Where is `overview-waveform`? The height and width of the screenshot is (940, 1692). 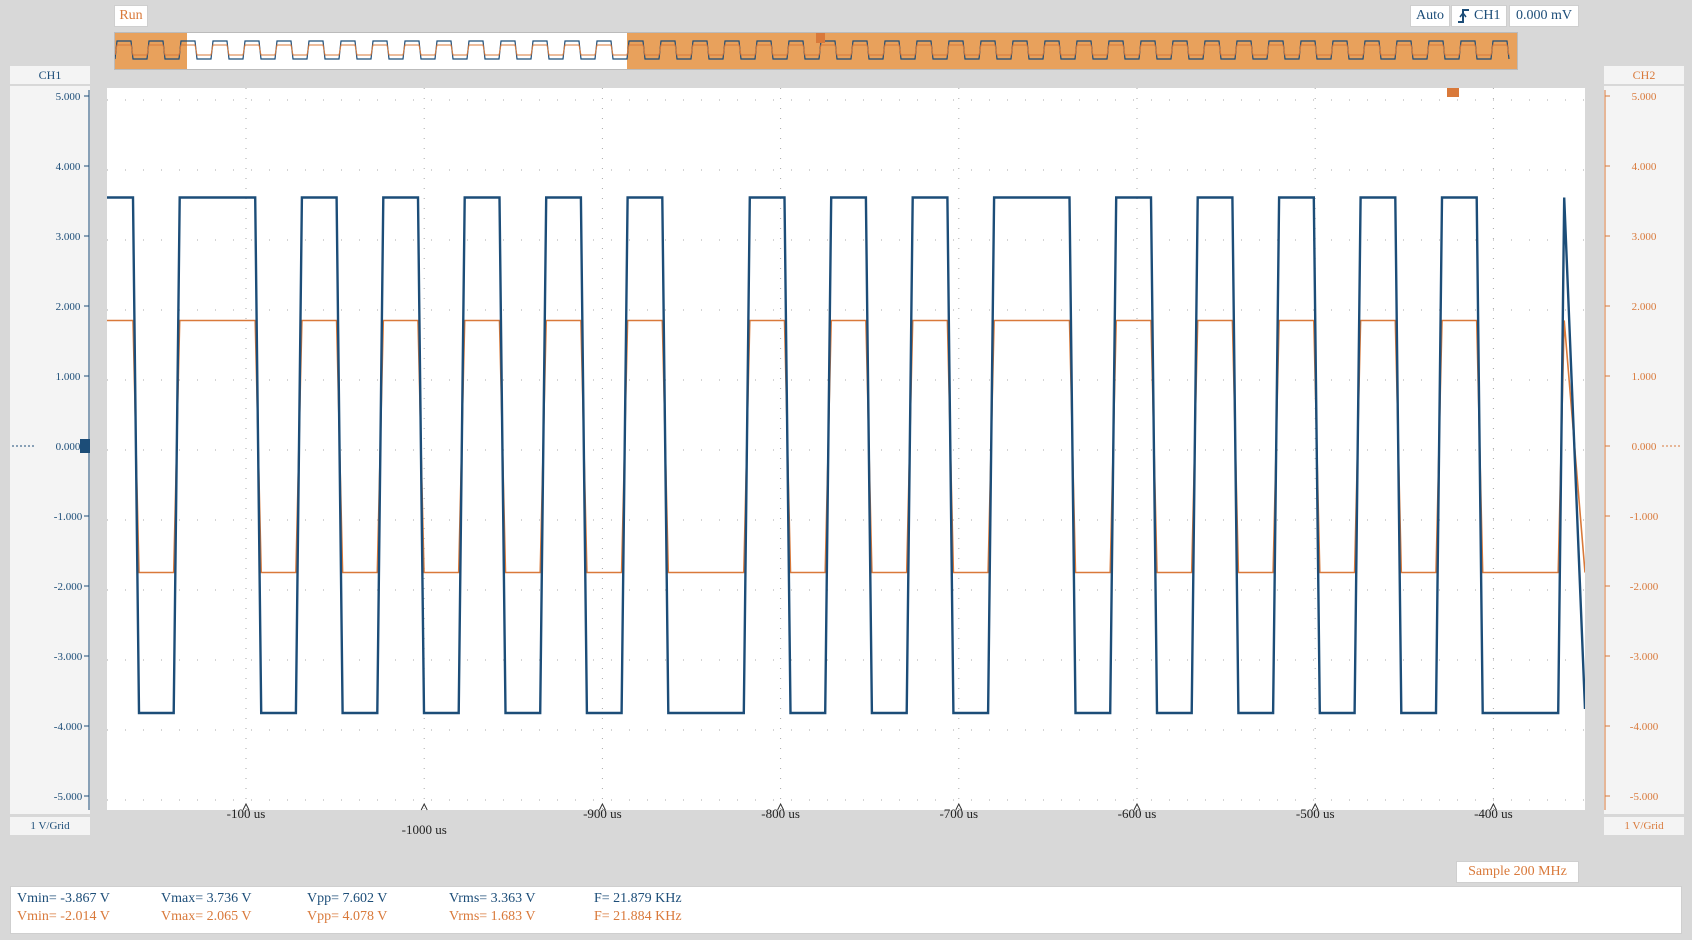
overview-waveform is located at coordinates (815, 51).